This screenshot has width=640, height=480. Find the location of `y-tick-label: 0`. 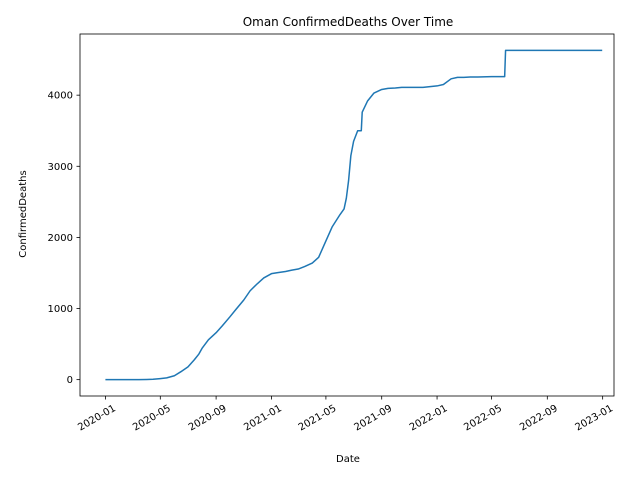

y-tick-label: 0 is located at coordinates (70, 380).